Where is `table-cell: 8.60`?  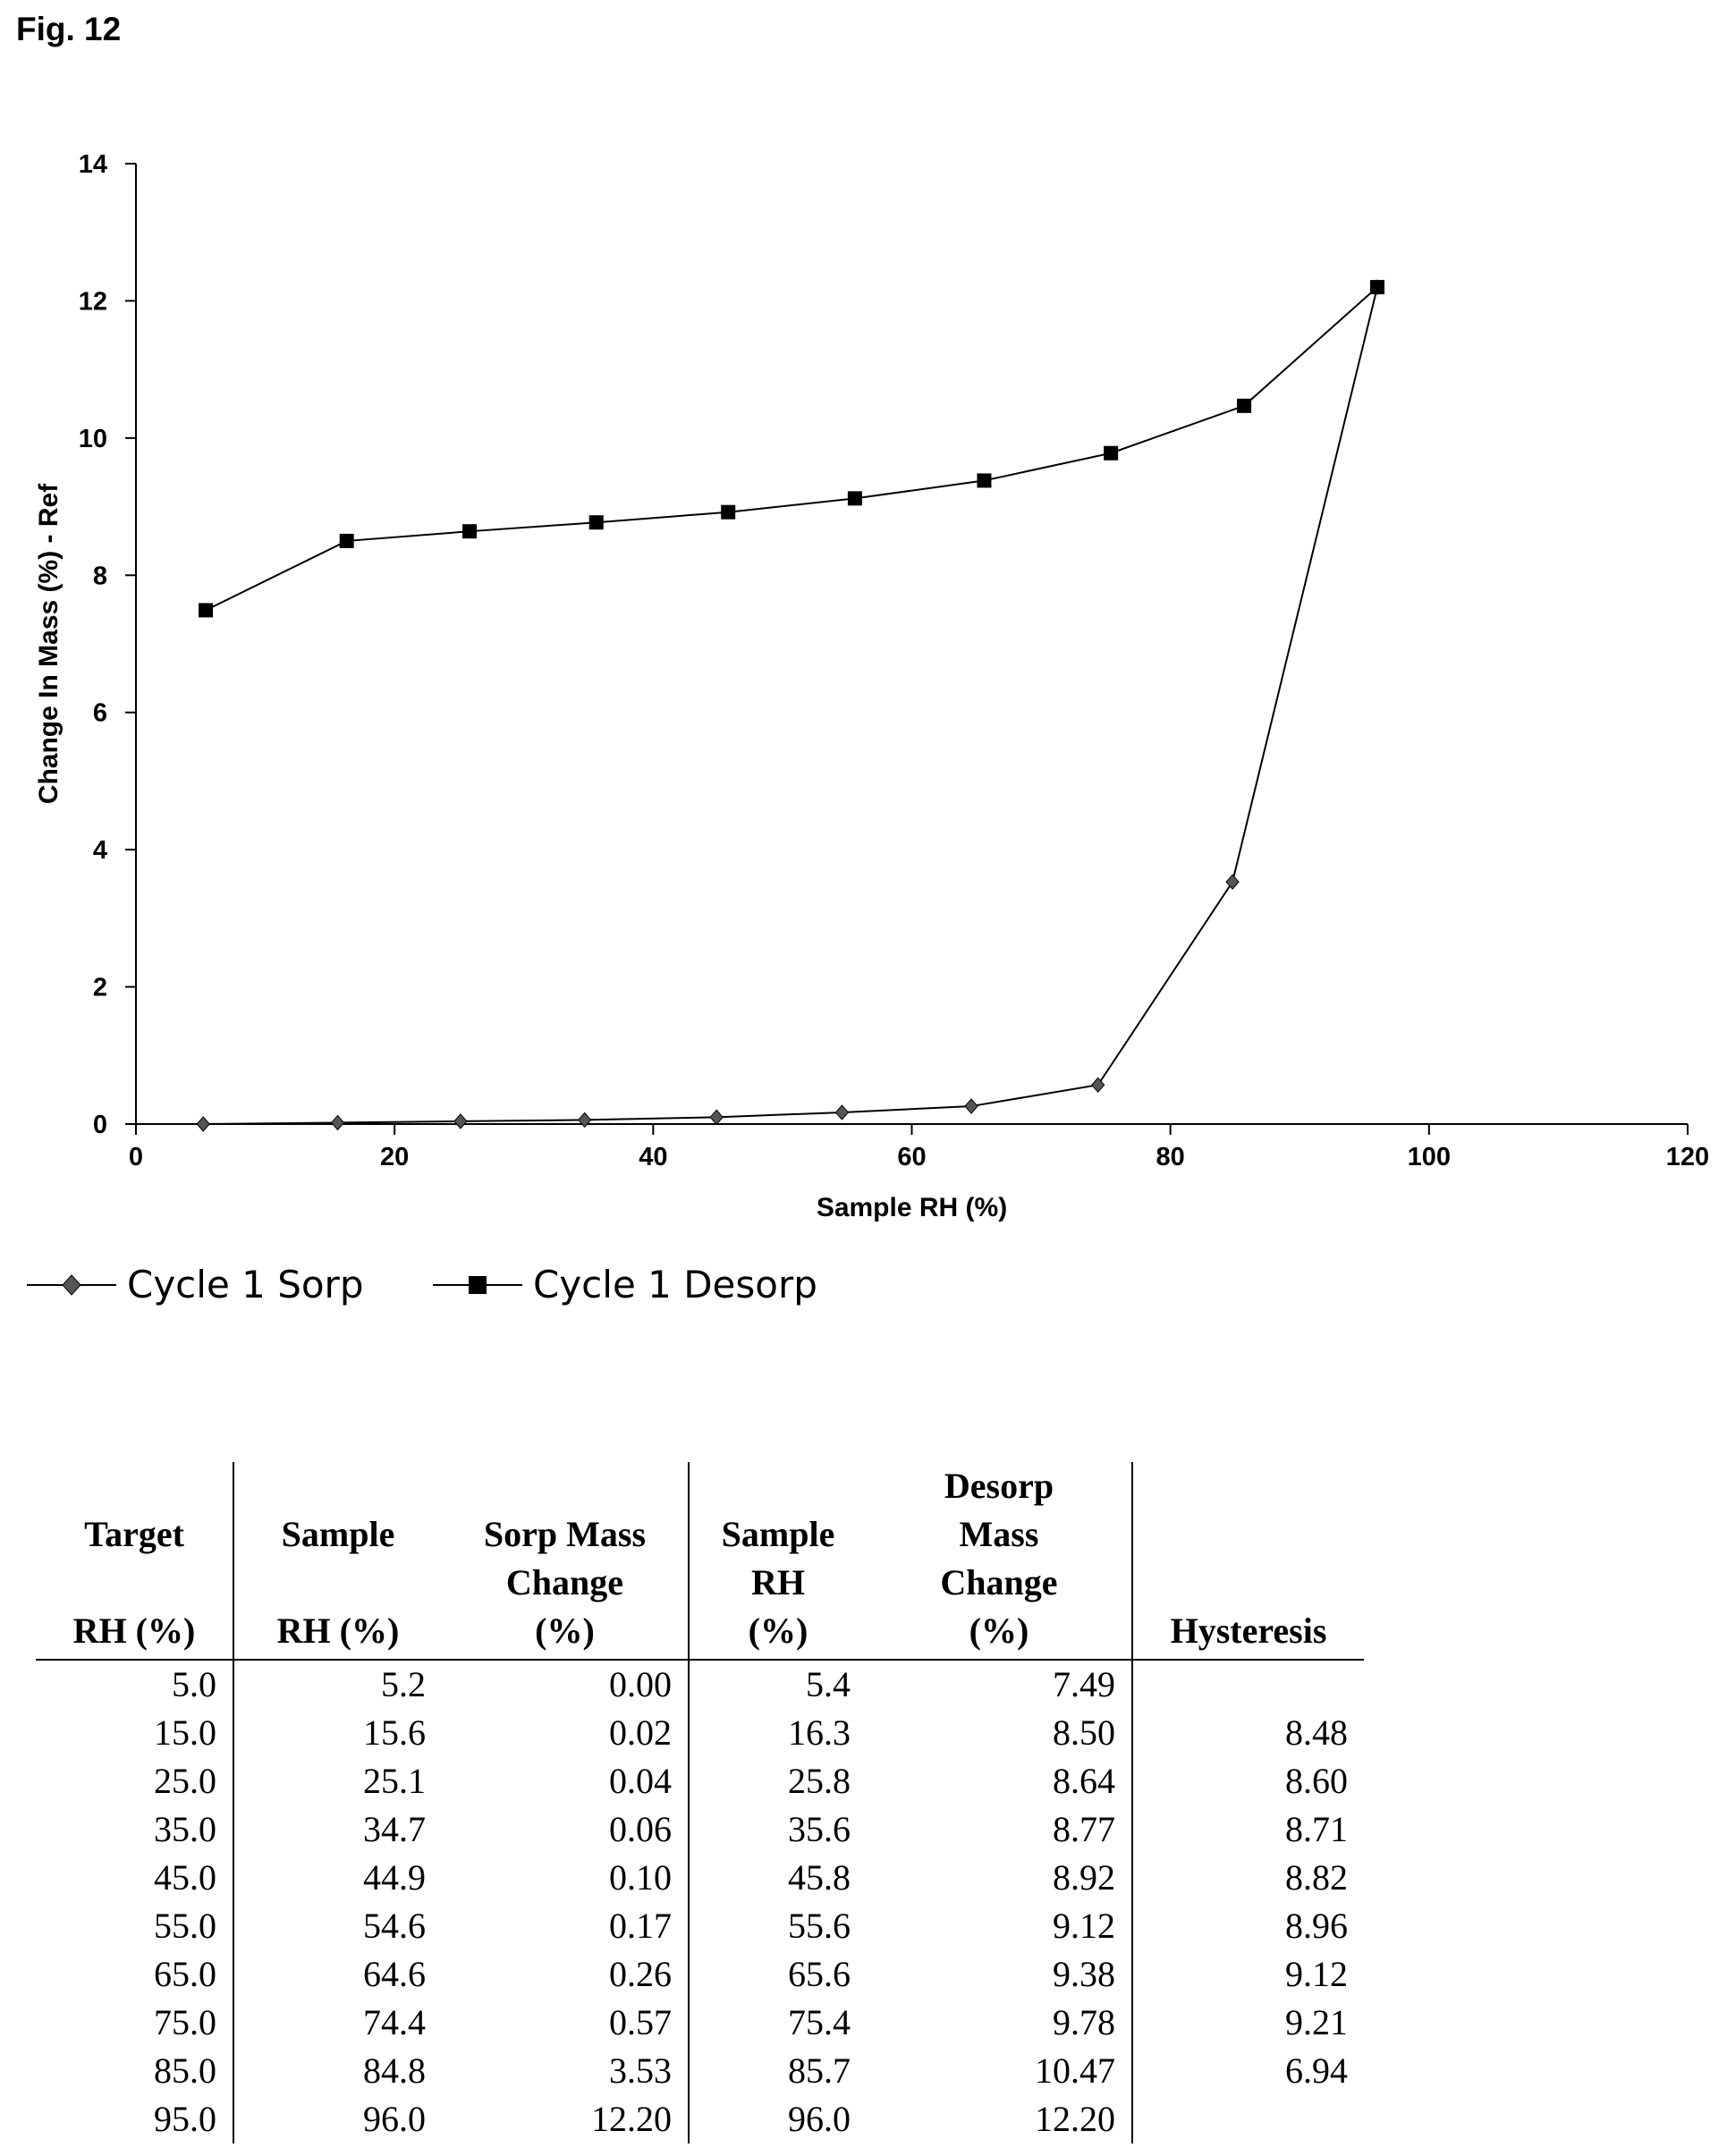 table-cell: 8.60 is located at coordinates (1247, 1781).